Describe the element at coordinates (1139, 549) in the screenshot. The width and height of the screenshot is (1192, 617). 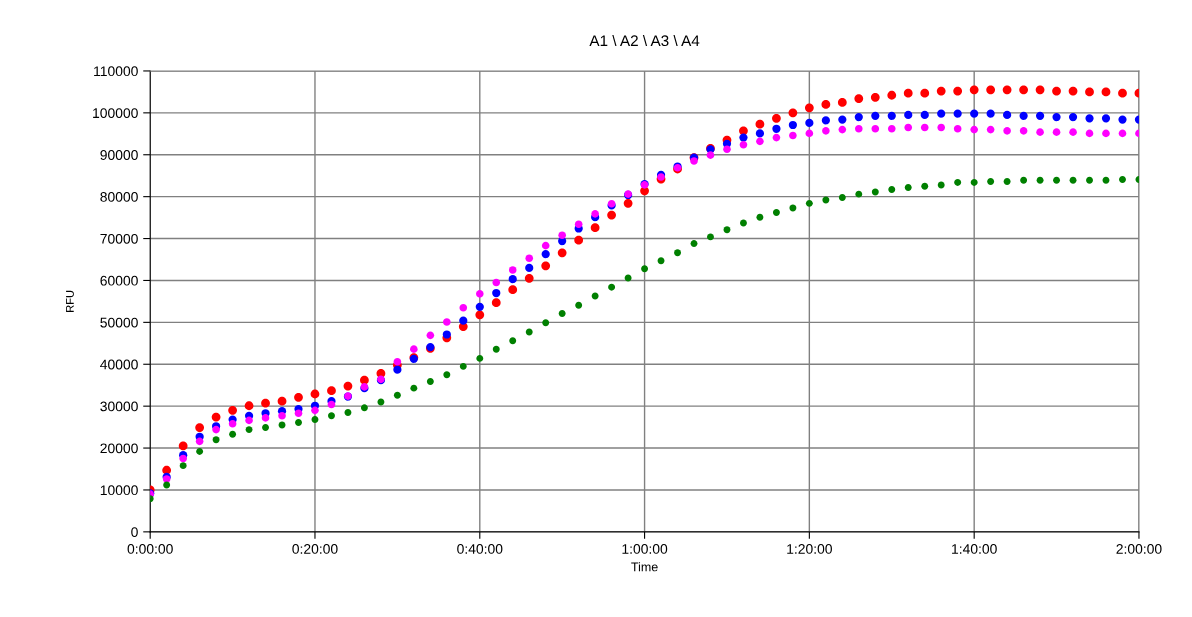
I see `x-tick-label: 2:00:00` at that location.